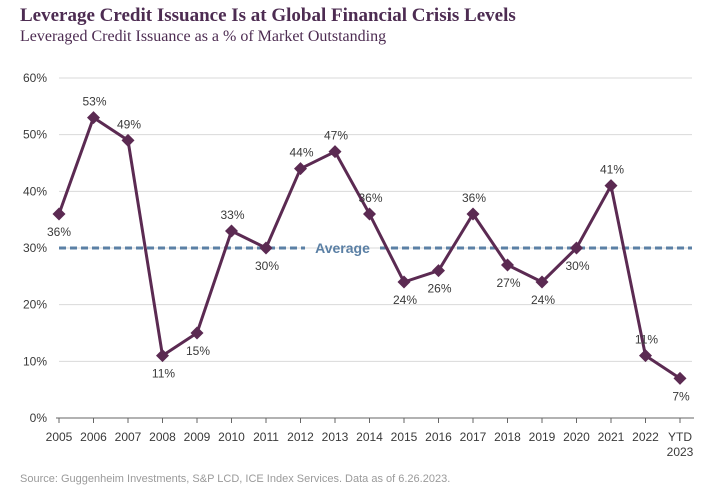  I want to click on data-label: 47%, so click(336, 136).